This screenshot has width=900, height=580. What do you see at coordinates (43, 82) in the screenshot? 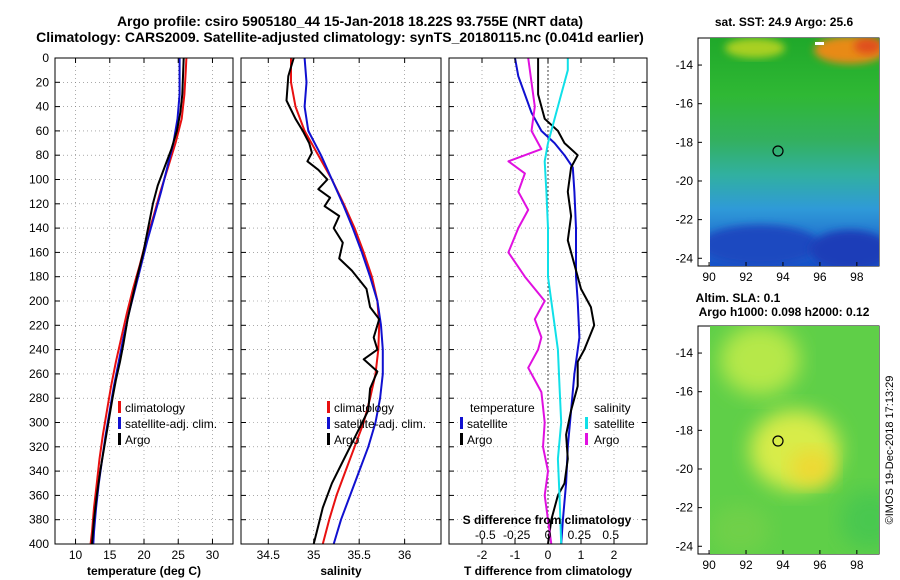
I see `y-tick-label: 20` at bounding box center [43, 82].